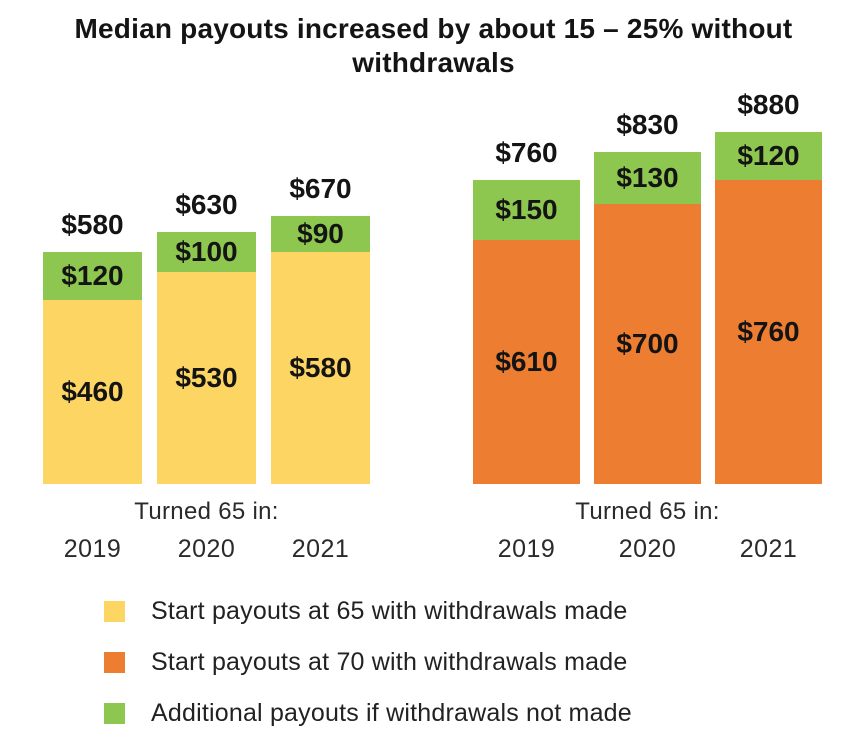  I want to click on bar-start-at-65-2019: $580 $120 $460, so click(92, 347).